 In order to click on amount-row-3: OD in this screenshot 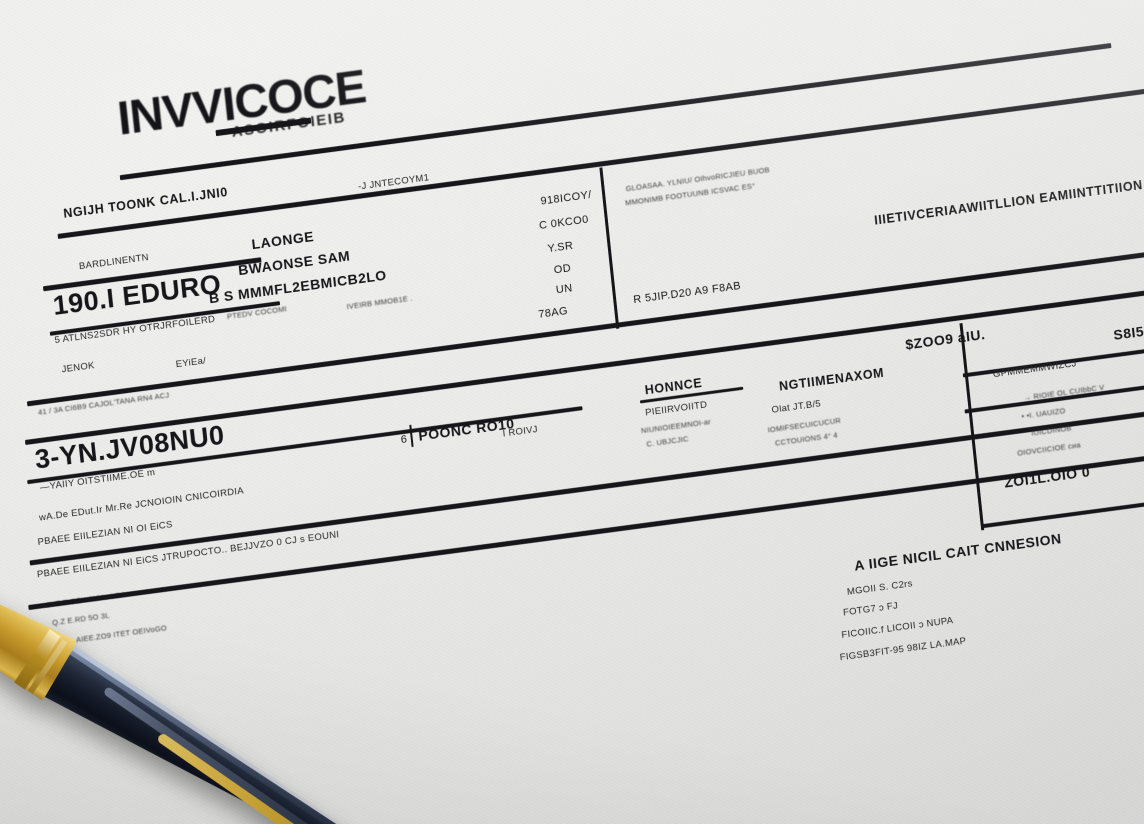, I will do `click(562, 269)`.